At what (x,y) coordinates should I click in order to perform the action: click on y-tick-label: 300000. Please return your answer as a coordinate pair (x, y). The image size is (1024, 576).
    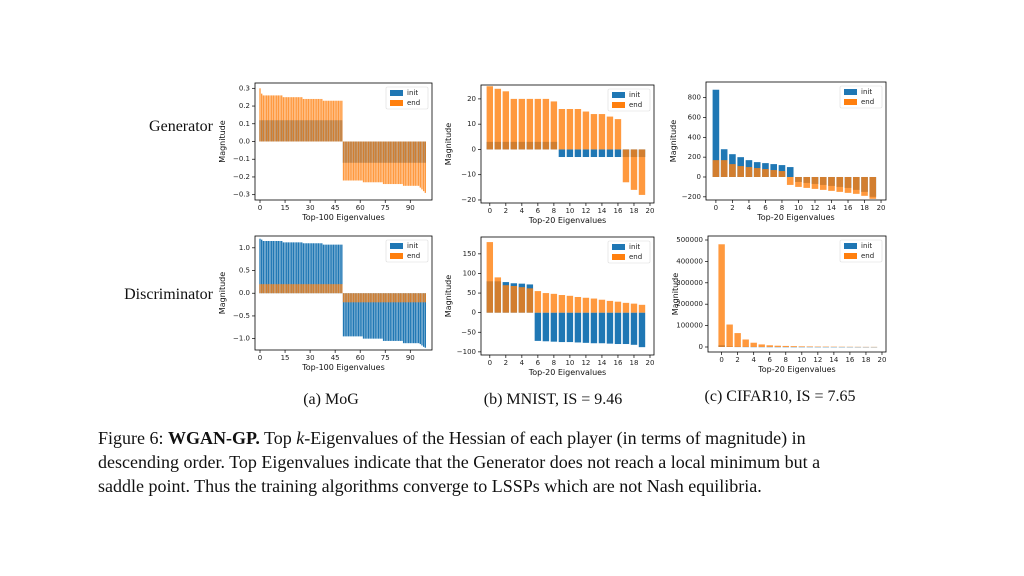
    Looking at the image, I should click on (689, 283).